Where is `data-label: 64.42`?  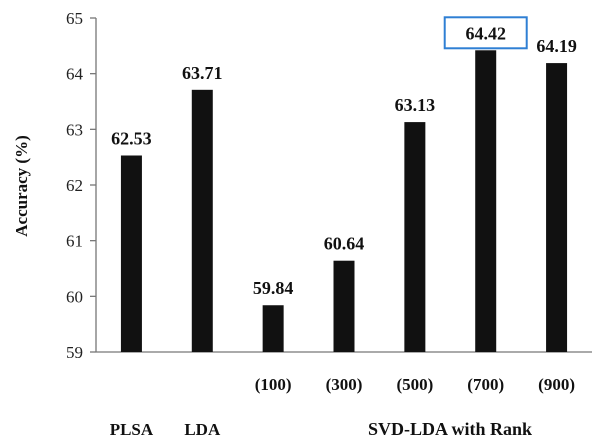
data-label: 64.42 is located at coordinates (485, 33).